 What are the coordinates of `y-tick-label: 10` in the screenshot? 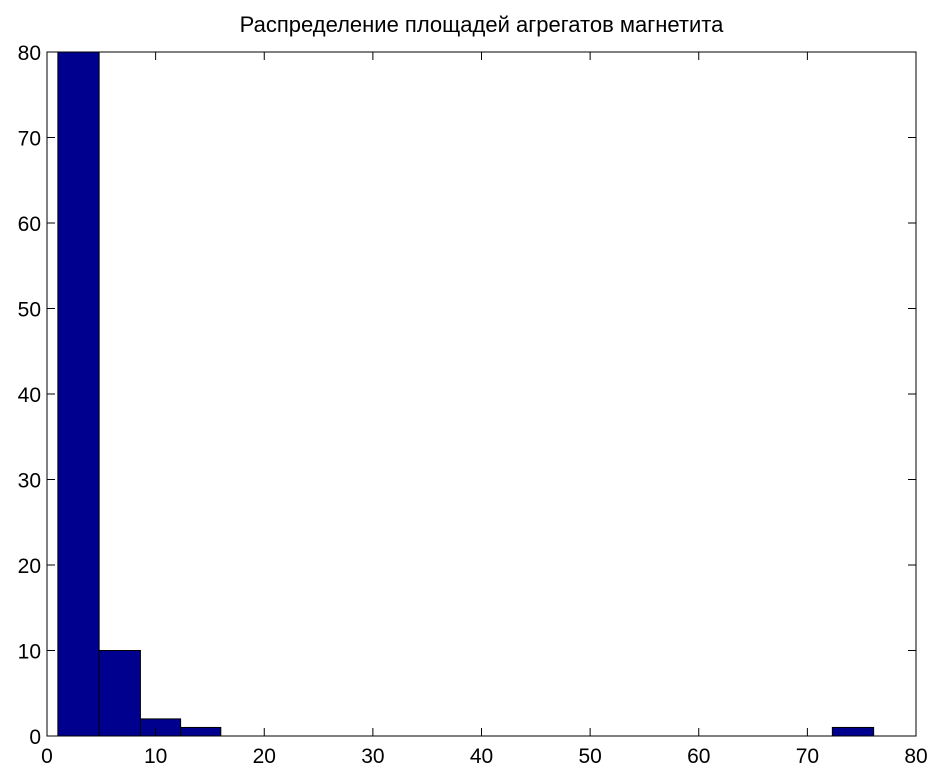 It's located at (29, 652).